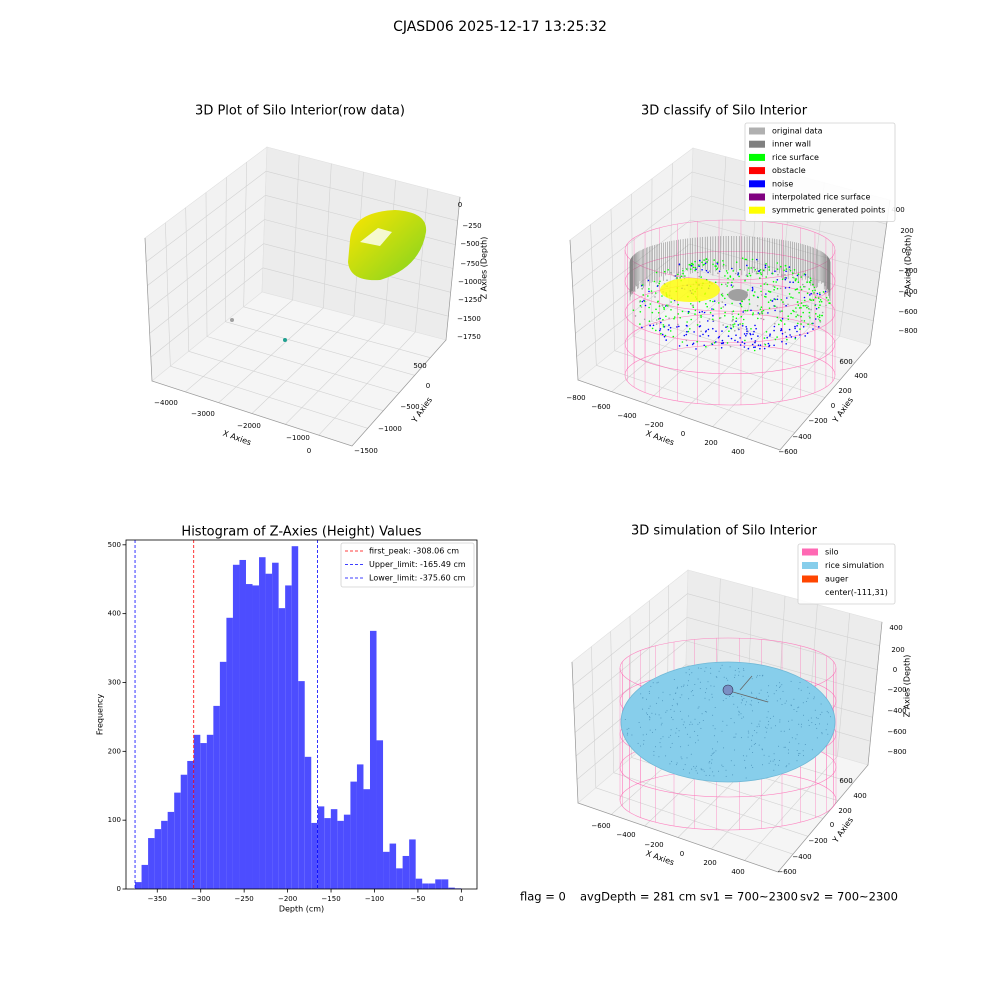 This screenshot has height=1000, width=1000. What do you see at coordinates (682, 854) in the screenshot?
I see `x-tick-label: 0` at bounding box center [682, 854].